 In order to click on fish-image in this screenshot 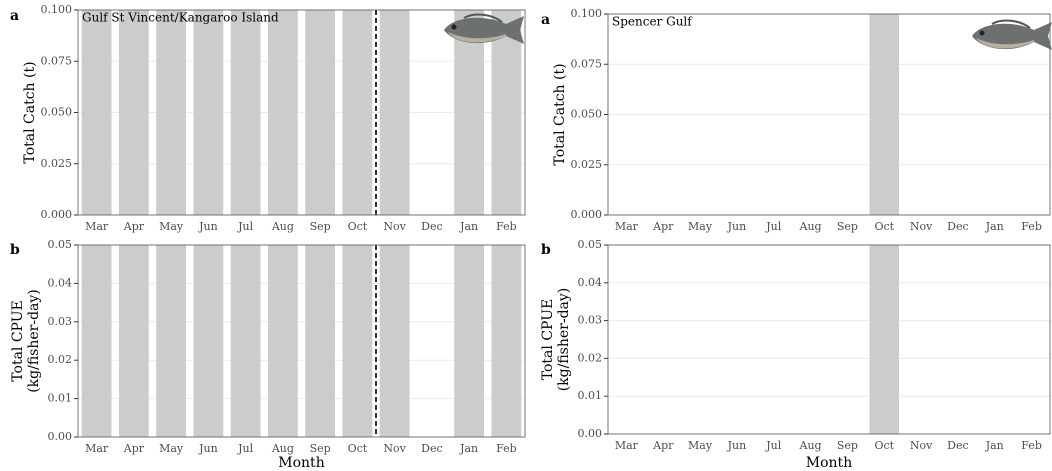, I will do `click(1011, 35)`.